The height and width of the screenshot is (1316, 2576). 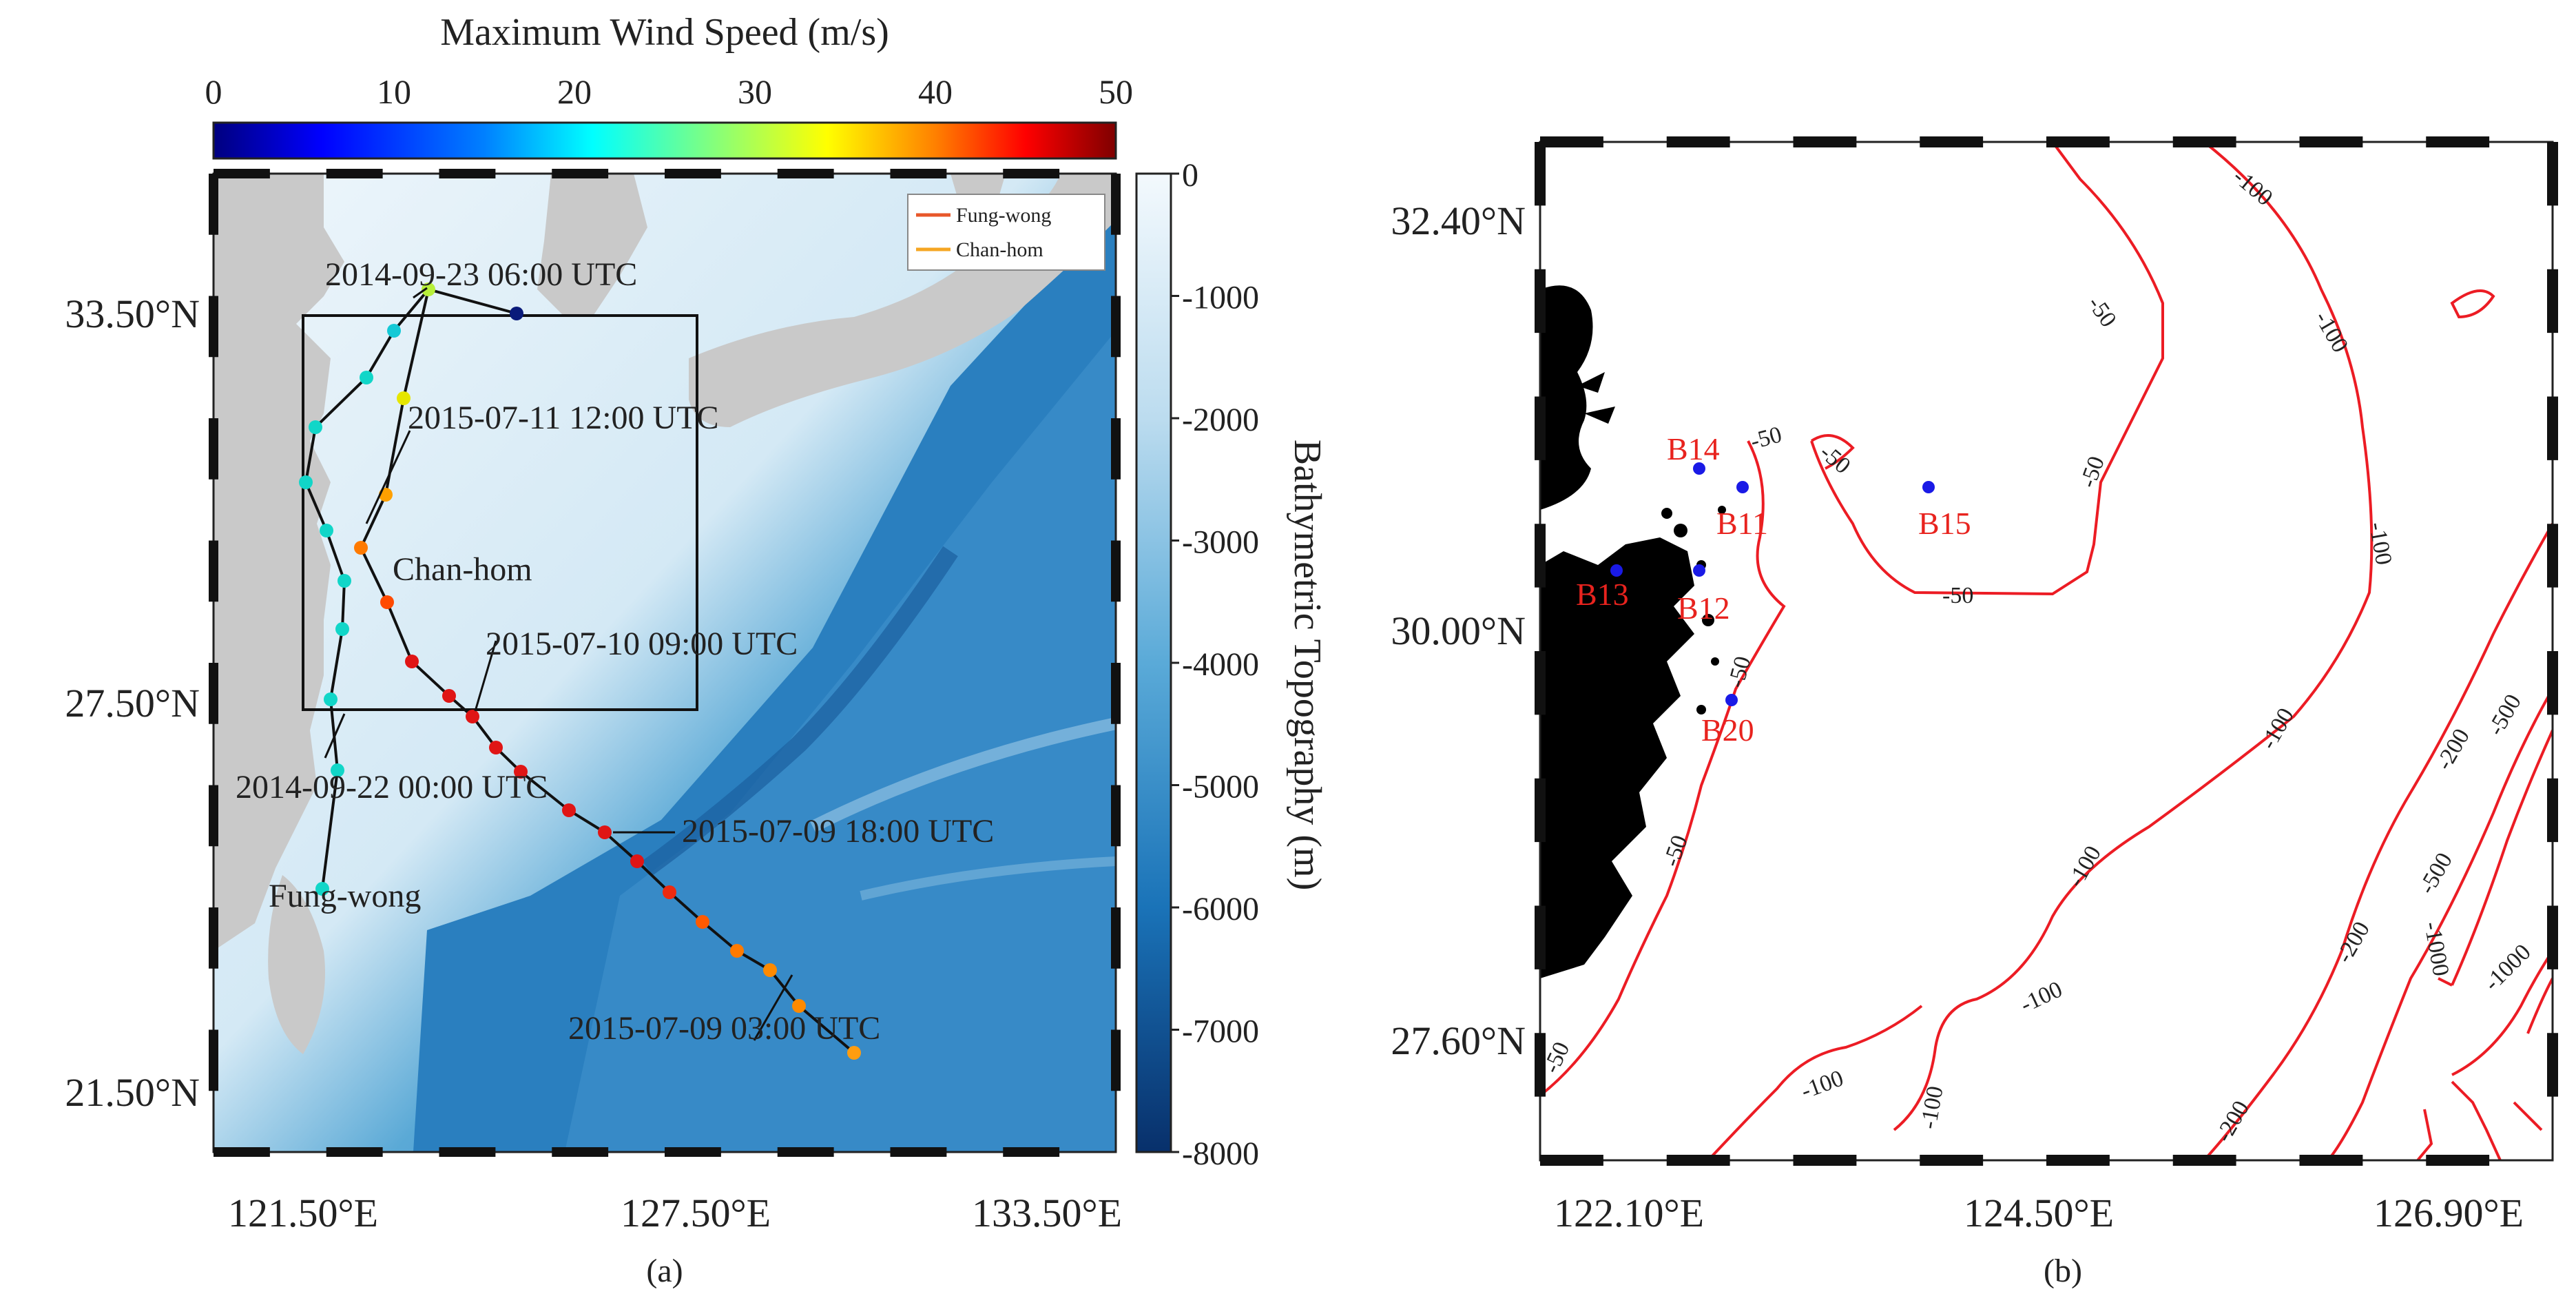 I want to click on colorbar-tick-labels: 0 10 20 30 40 50, so click(x=669, y=91).